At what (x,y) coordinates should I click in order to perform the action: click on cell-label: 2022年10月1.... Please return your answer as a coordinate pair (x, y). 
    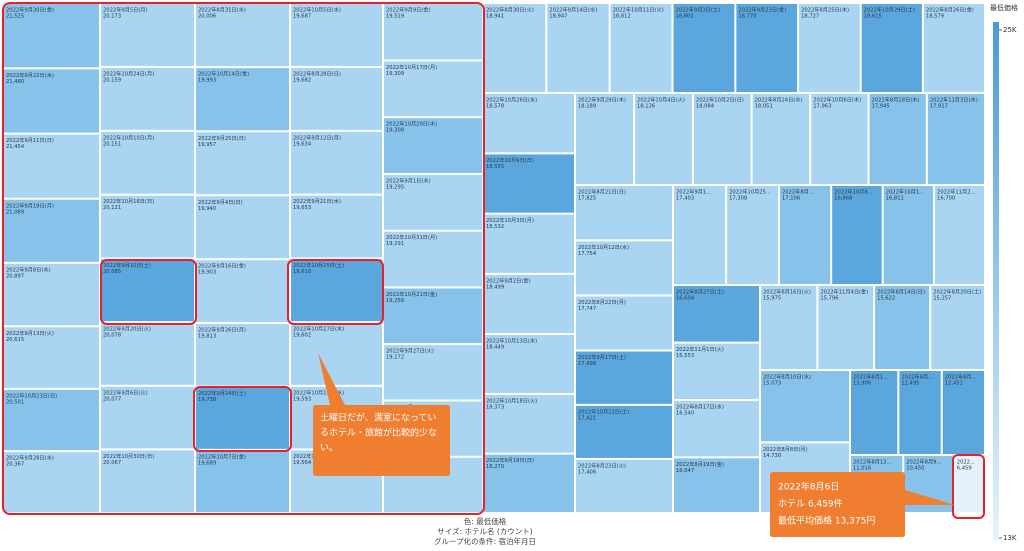
    Looking at the image, I should click on (905, 192).